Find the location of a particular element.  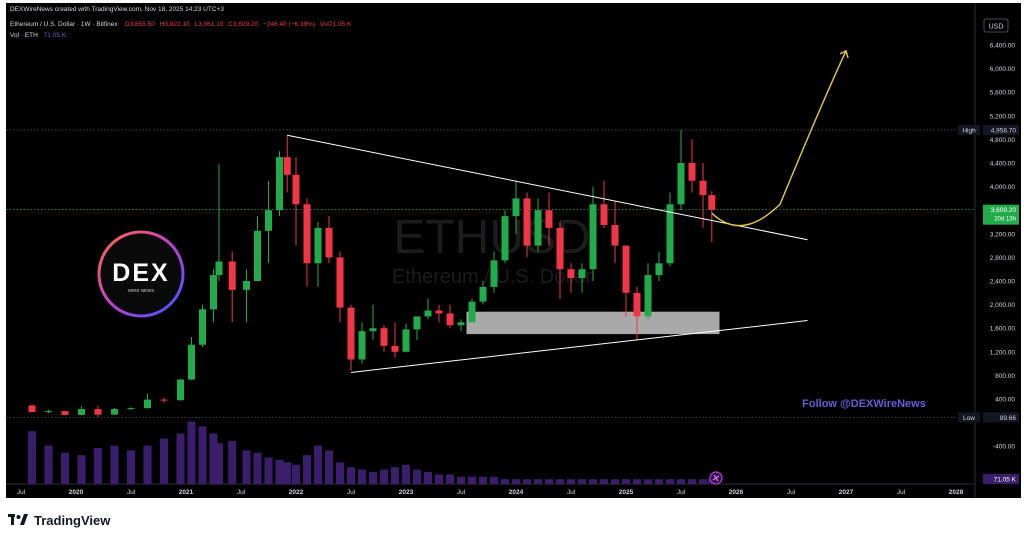

time-tick-label: 2022 is located at coordinates (296, 492).